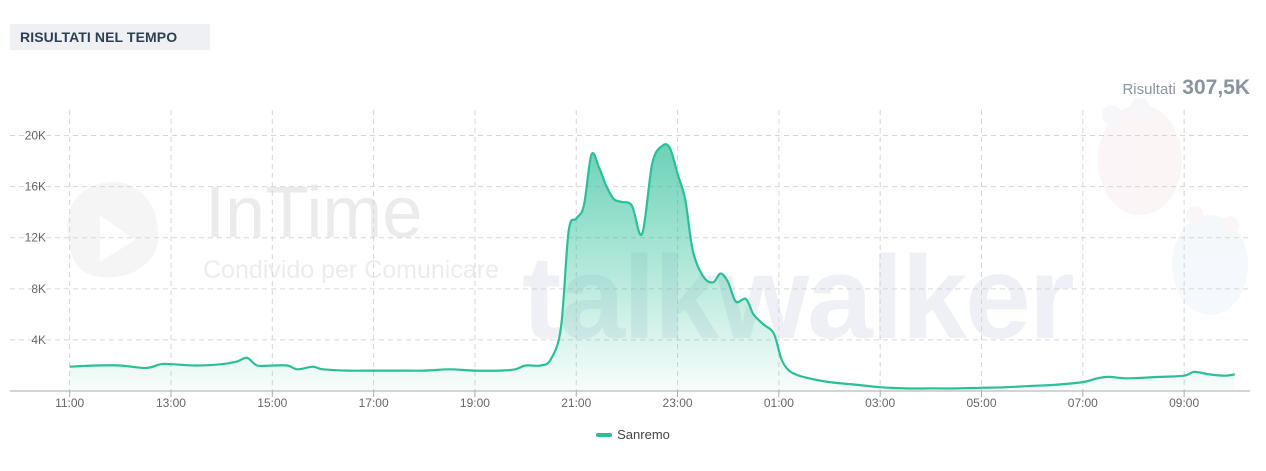  I want to click on x-tick-label: 19:00, so click(475, 403).